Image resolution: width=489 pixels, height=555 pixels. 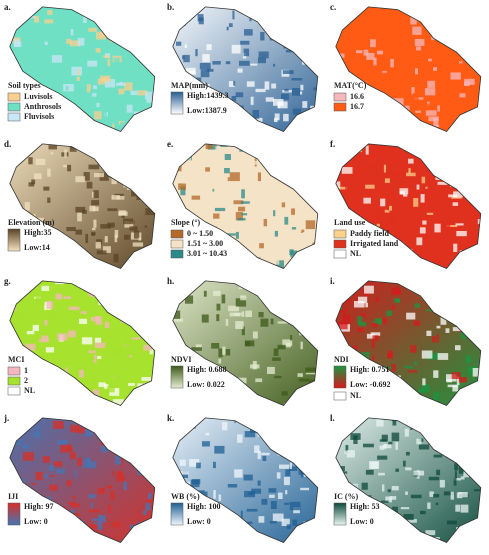 What do you see at coordinates (248, 480) in the screenshot?
I see `map` at bounding box center [248, 480].